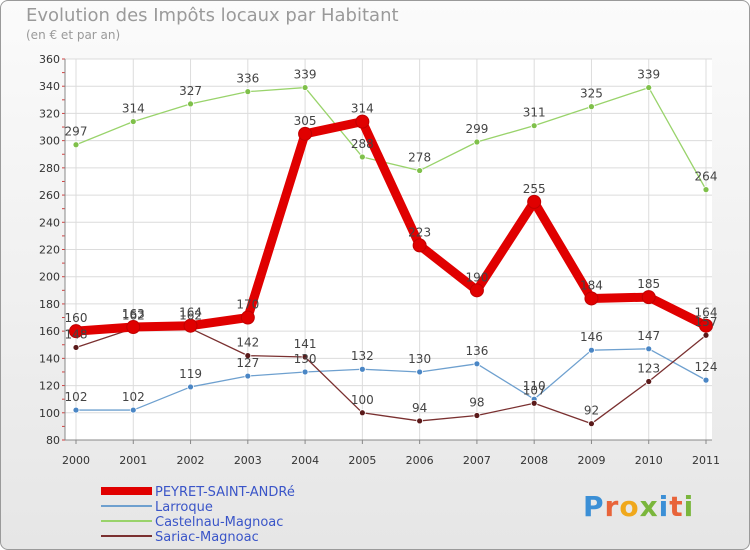 This screenshot has height=550, width=750. What do you see at coordinates (247, 343) in the screenshot?
I see `data-label: 142` at bounding box center [247, 343].